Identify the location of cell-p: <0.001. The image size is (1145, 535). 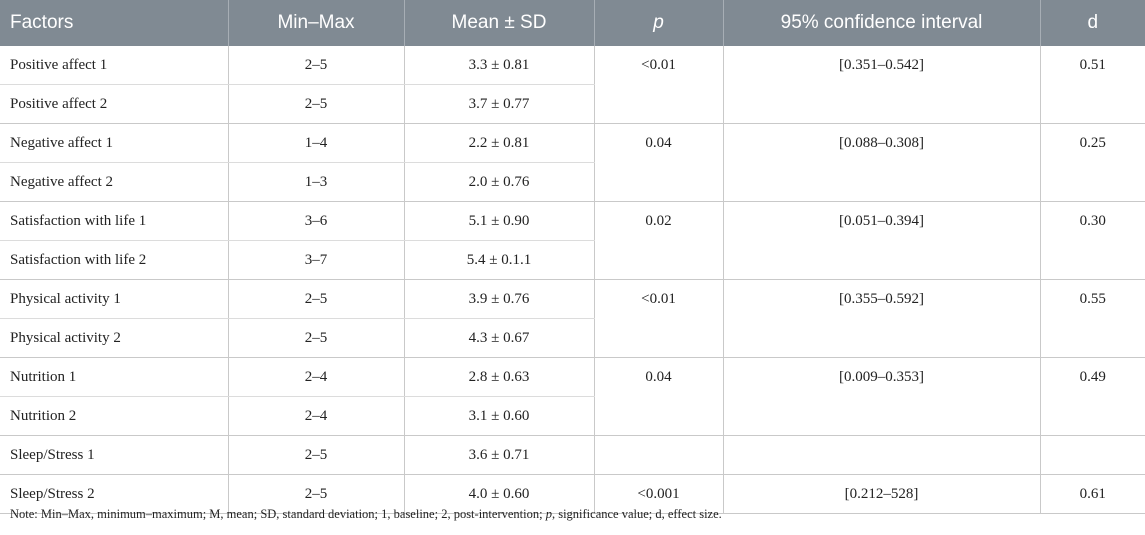
(658, 494).